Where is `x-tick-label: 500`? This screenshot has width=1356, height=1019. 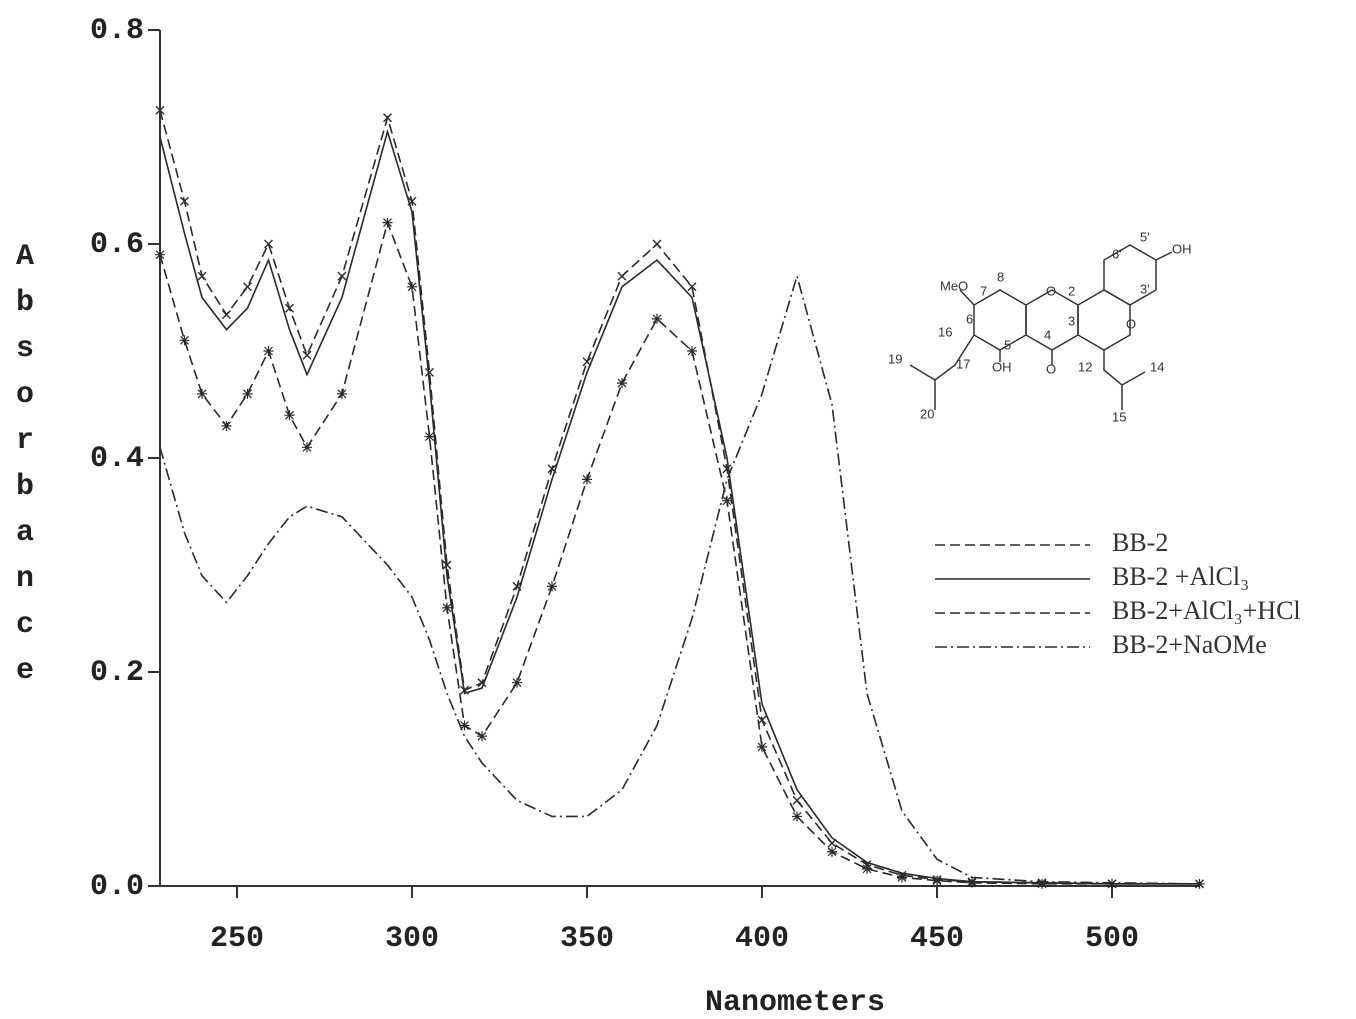
x-tick-label: 500 is located at coordinates (1112, 939).